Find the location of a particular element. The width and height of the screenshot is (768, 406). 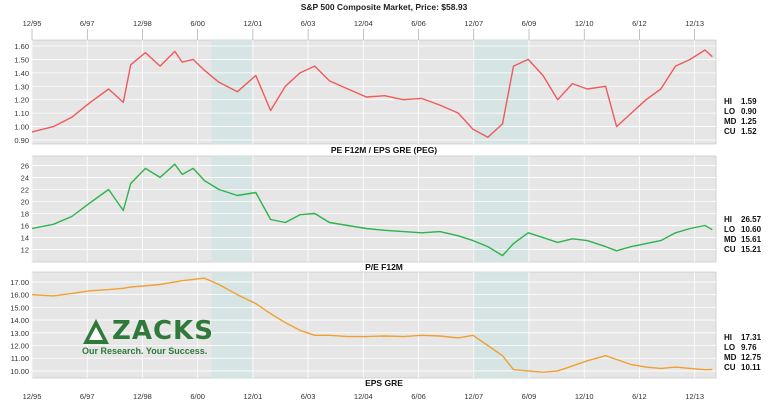

x-tick-label-top: 12/95 is located at coordinates (32, 23).